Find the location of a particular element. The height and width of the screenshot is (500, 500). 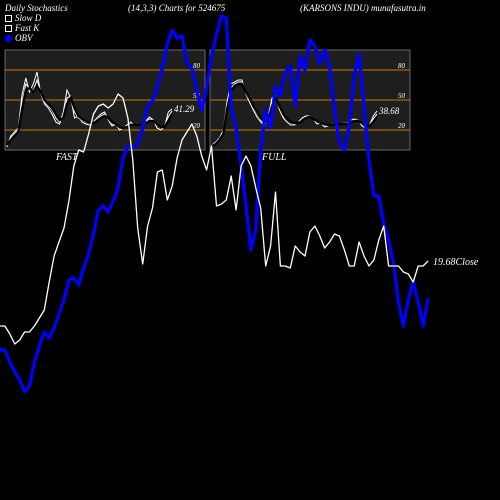

chart-caption: Daily Stochastics is located at coordinates (36, 8).